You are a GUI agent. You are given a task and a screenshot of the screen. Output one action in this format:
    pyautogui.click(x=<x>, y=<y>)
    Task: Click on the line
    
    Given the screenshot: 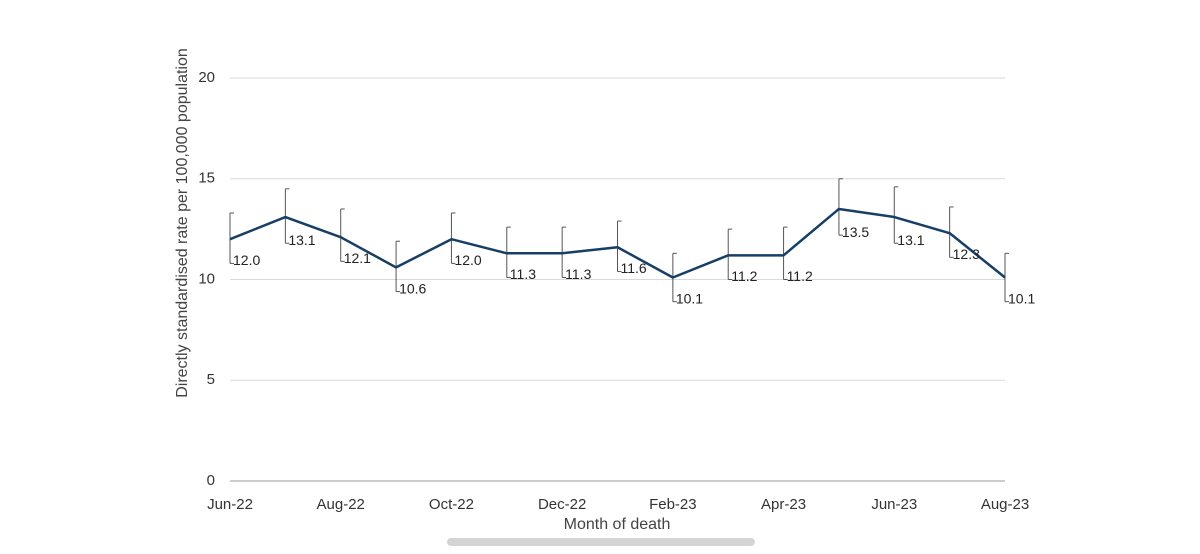 What is the action you would take?
    pyautogui.click(x=617, y=243)
    